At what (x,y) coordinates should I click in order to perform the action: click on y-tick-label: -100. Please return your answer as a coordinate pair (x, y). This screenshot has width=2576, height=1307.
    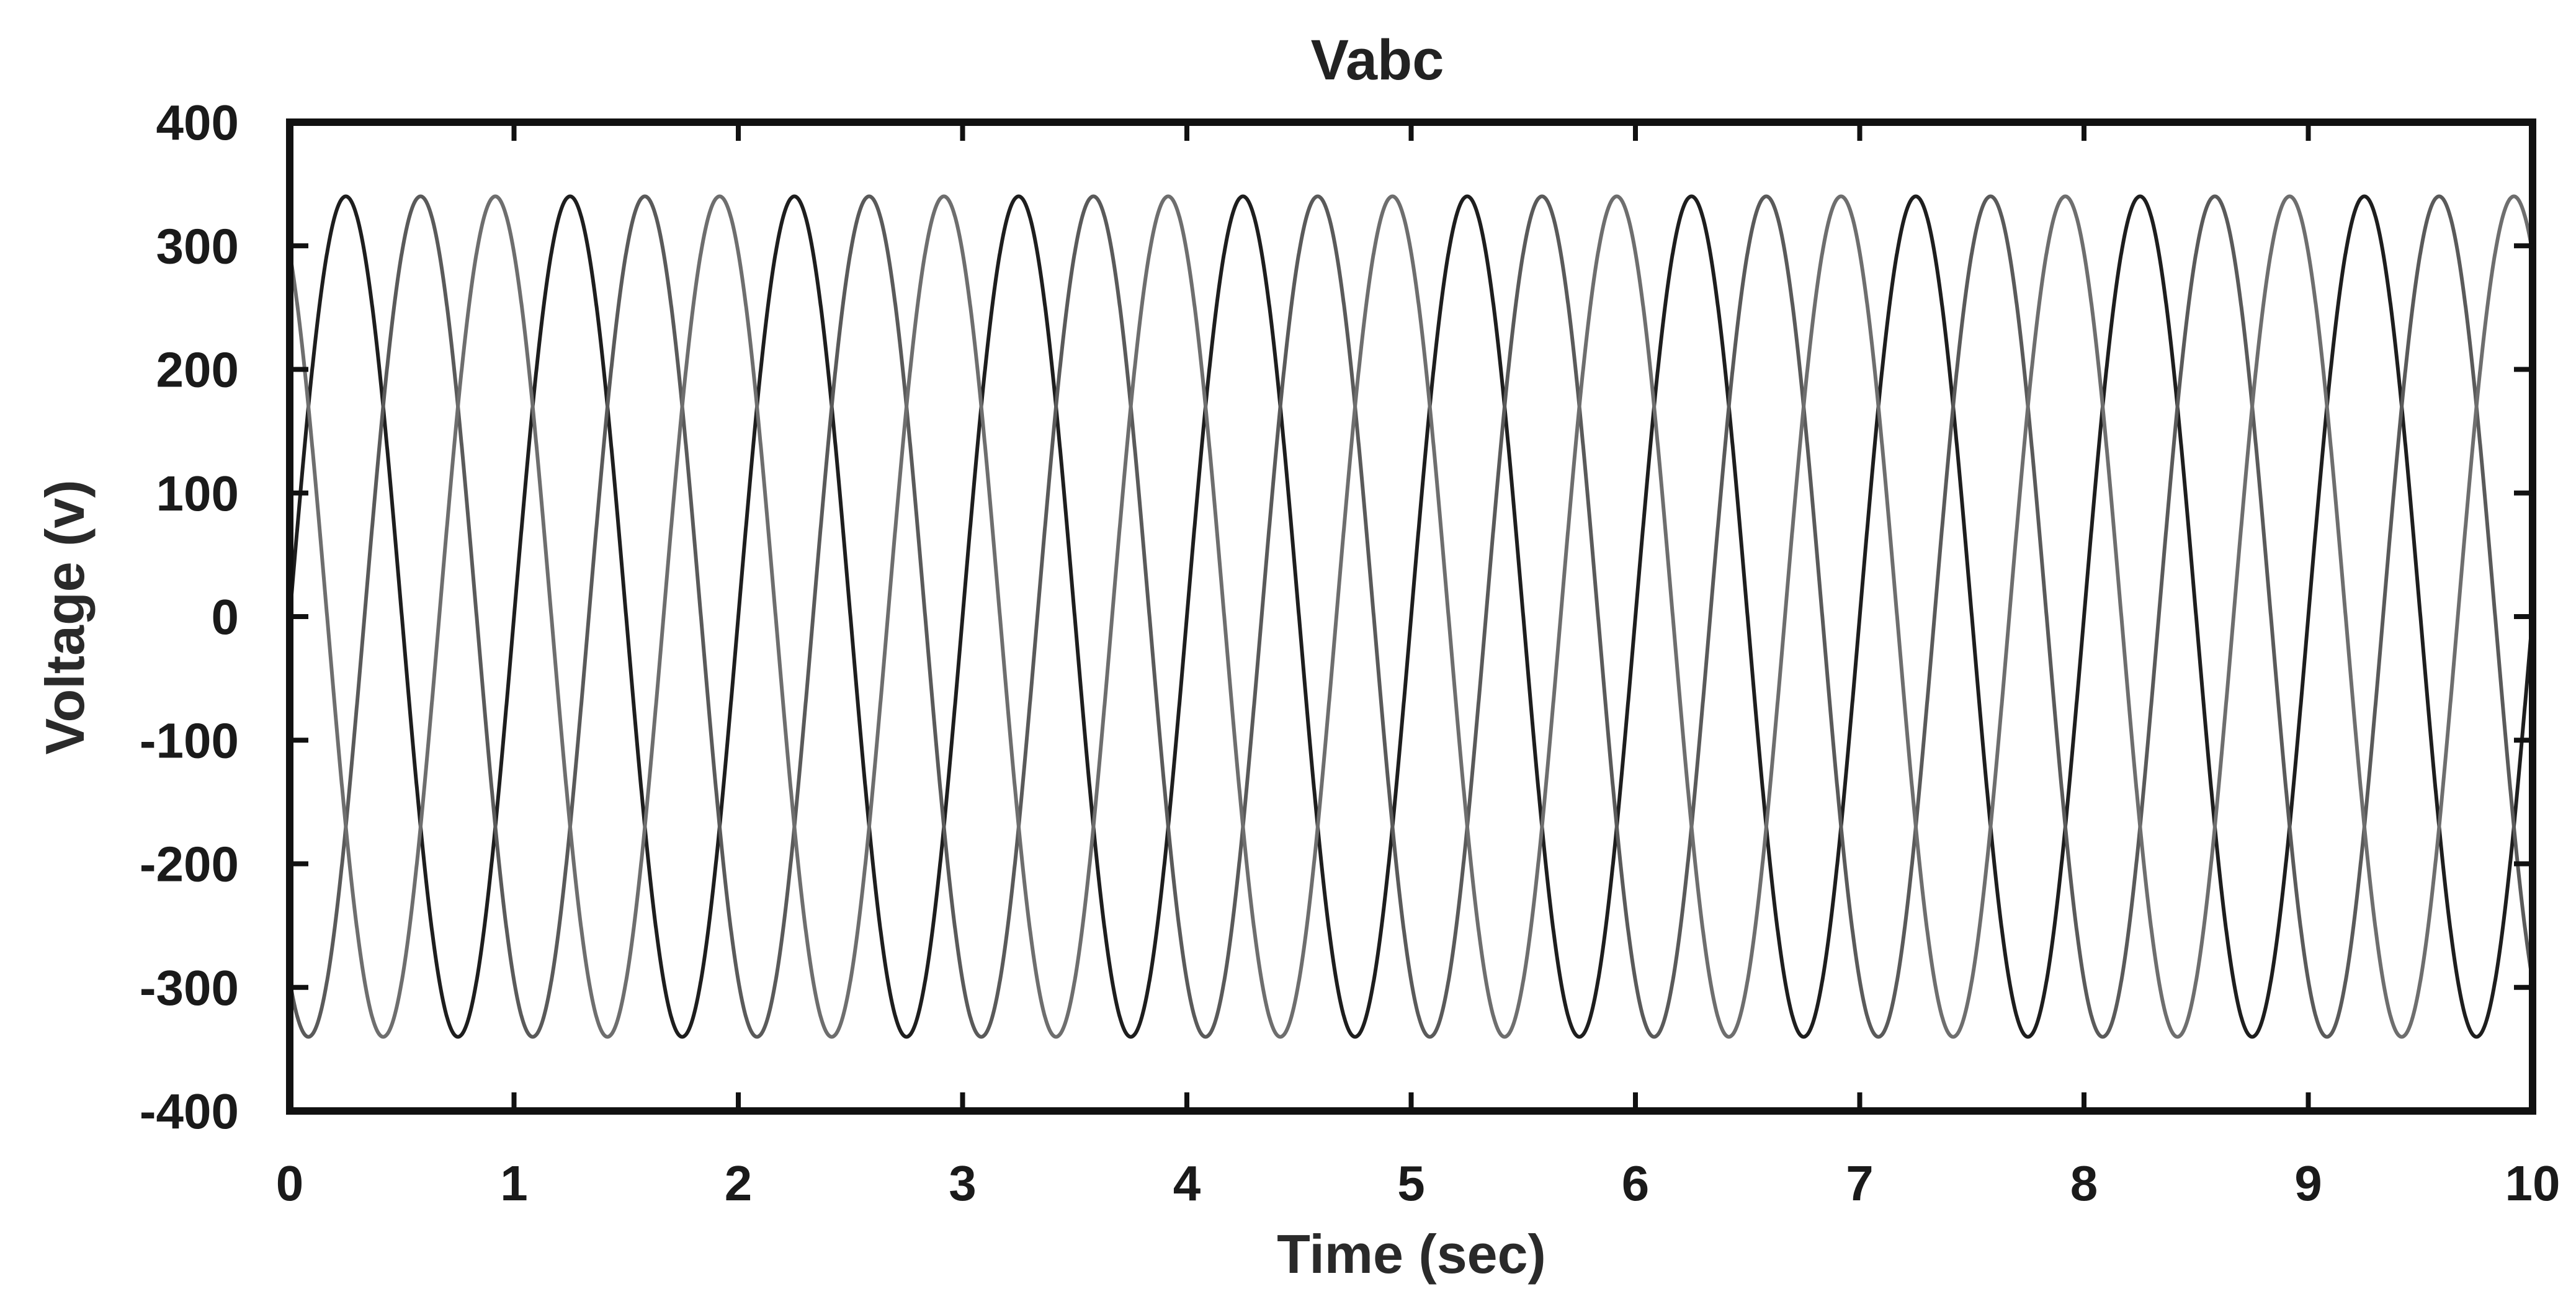
    Looking at the image, I should click on (189, 740).